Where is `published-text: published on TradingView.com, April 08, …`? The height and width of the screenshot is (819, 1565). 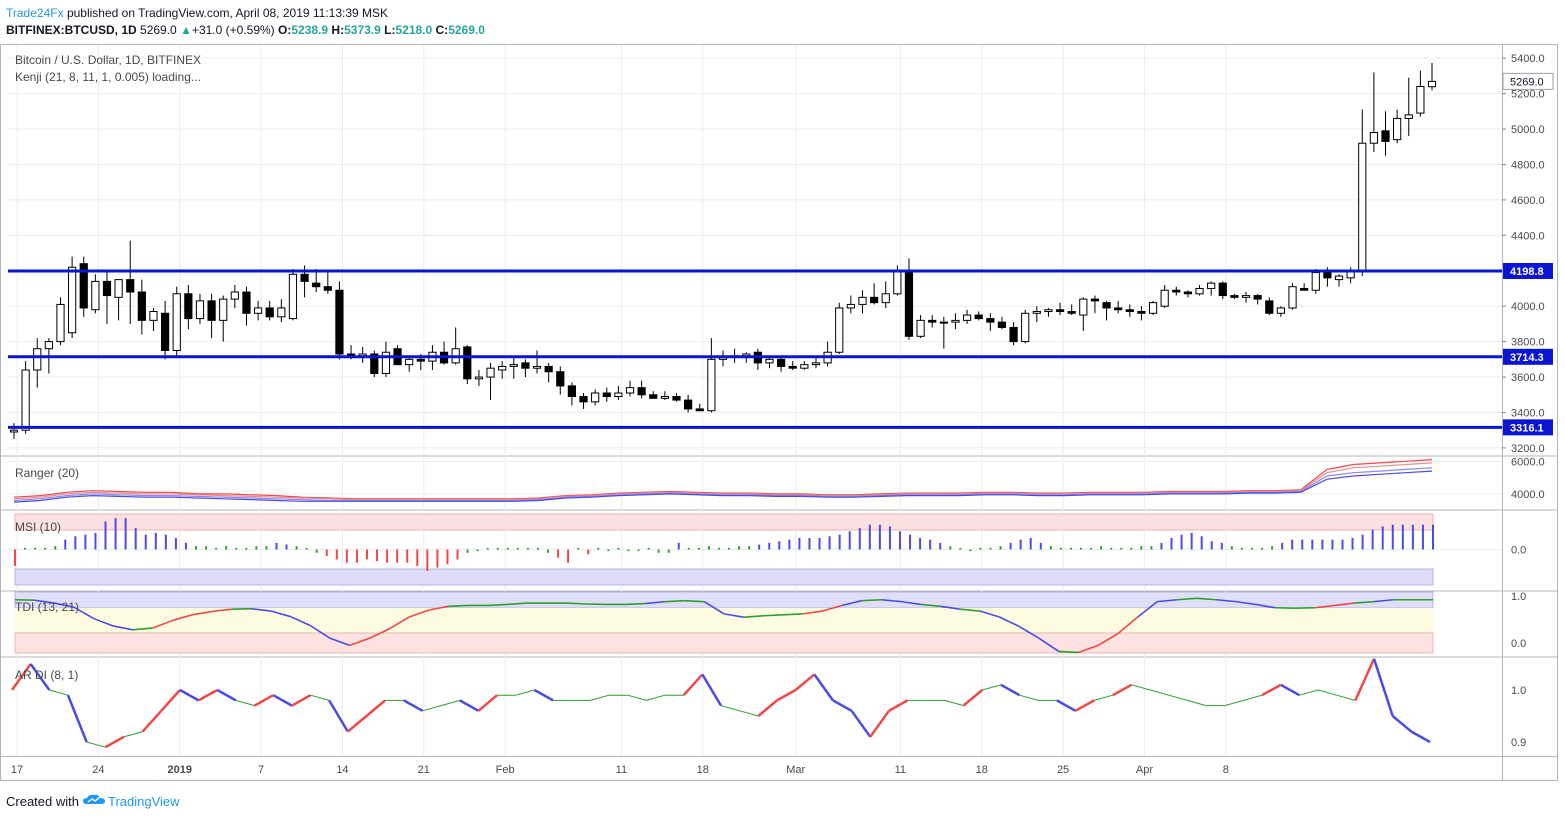 published-text: published on TradingView.com, April 08, … is located at coordinates (227, 13).